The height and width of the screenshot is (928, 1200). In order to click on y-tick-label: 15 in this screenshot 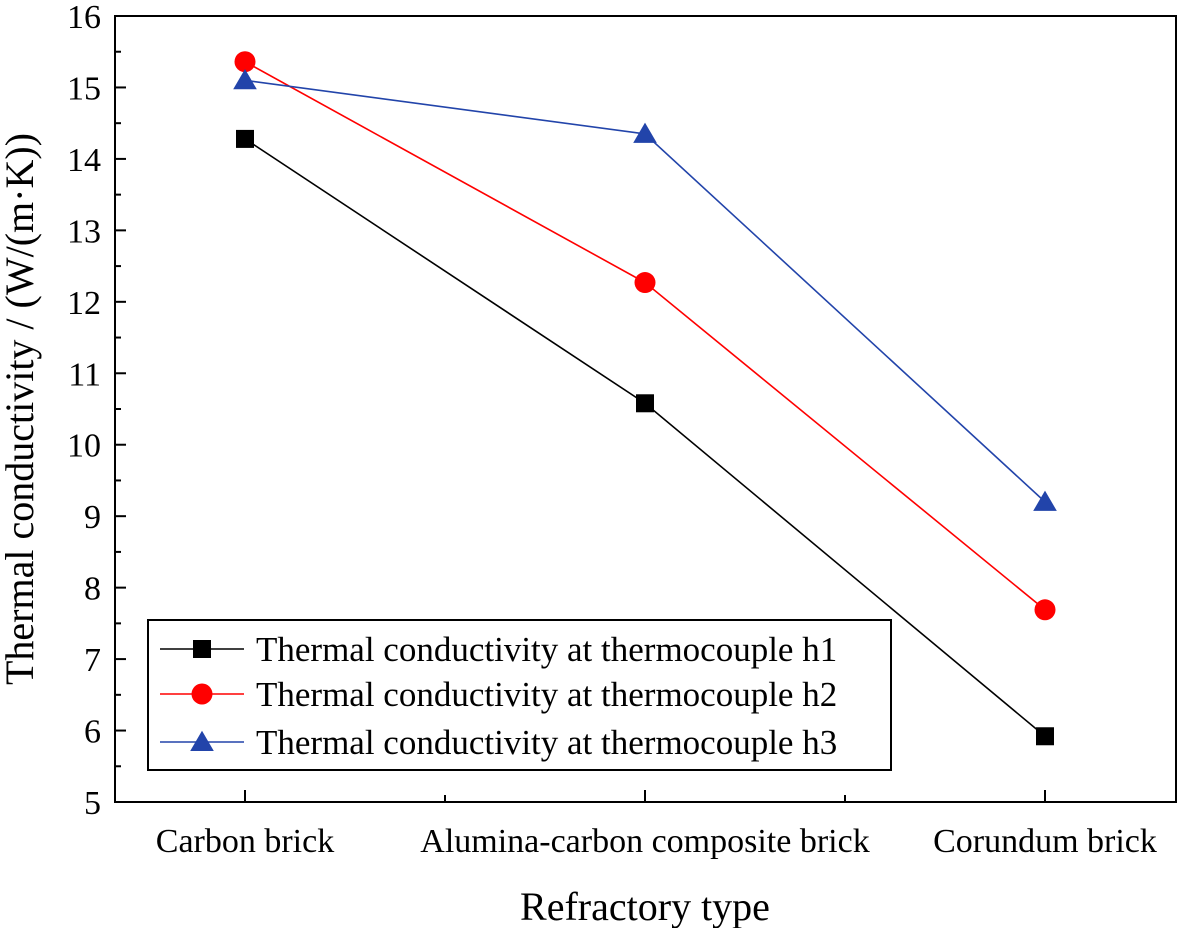, I will do `click(84, 88)`.